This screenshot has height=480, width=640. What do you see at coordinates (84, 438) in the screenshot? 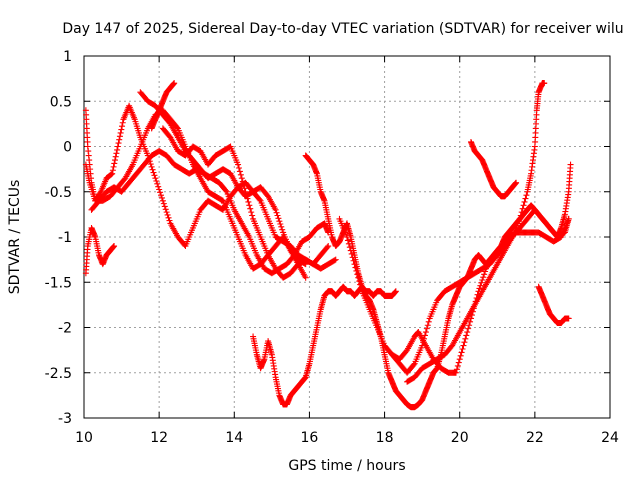
I see `x-tick-label: 10` at bounding box center [84, 438].